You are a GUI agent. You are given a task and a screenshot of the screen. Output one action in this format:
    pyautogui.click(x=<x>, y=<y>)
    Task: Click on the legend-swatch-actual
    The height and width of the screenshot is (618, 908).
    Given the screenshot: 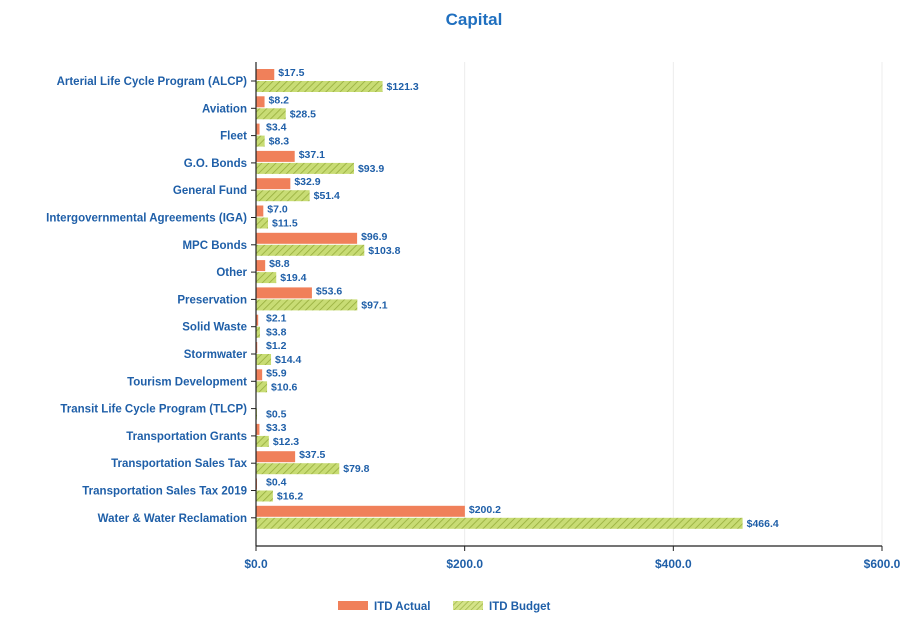 What is the action you would take?
    pyautogui.click(x=353, y=605)
    